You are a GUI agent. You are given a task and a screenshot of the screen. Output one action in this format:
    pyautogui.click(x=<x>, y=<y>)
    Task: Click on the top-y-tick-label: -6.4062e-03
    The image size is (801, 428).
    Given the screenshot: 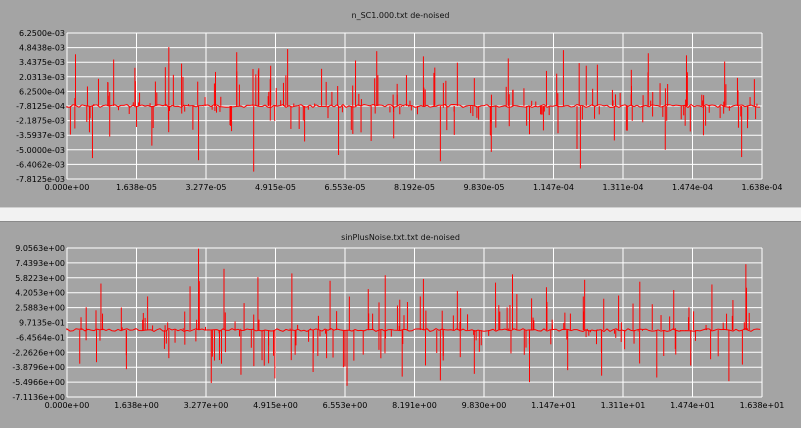 What is the action you would take?
    pyautogui.click(x=40, y=164)
    